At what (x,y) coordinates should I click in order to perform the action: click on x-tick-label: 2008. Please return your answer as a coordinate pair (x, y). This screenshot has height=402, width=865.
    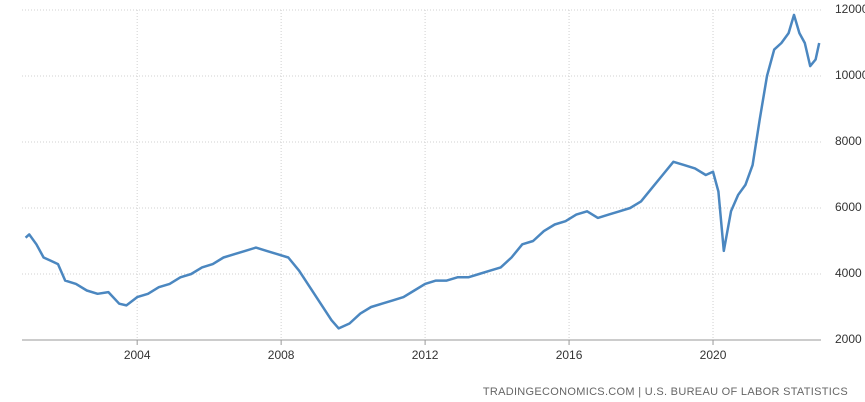
    Looking at the image, I should click on (281, 355).